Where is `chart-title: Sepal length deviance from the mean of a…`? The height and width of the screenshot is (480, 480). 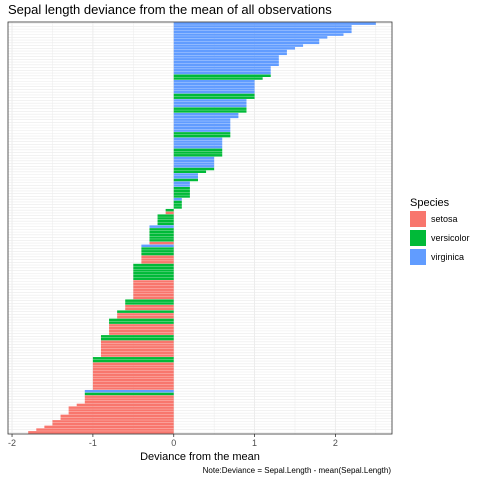 chart-title: Sepal length deviance from the mean of a… is located at coordinates (170, 9).